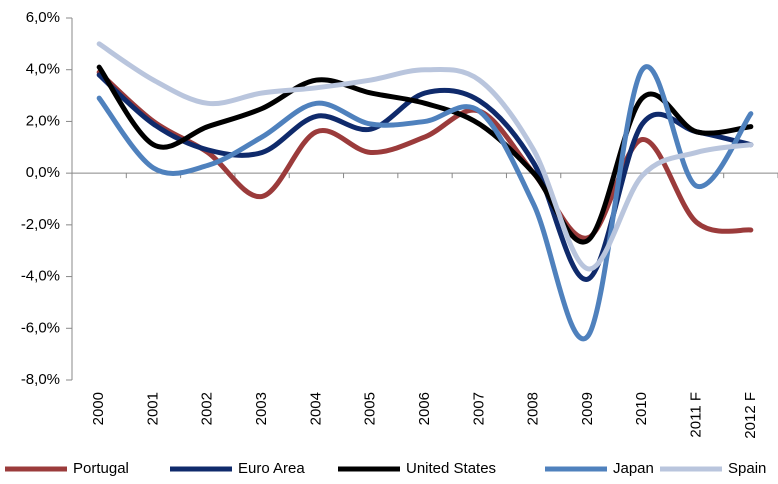  I want to click on legend-label: Euro Area, so click(271, 468).